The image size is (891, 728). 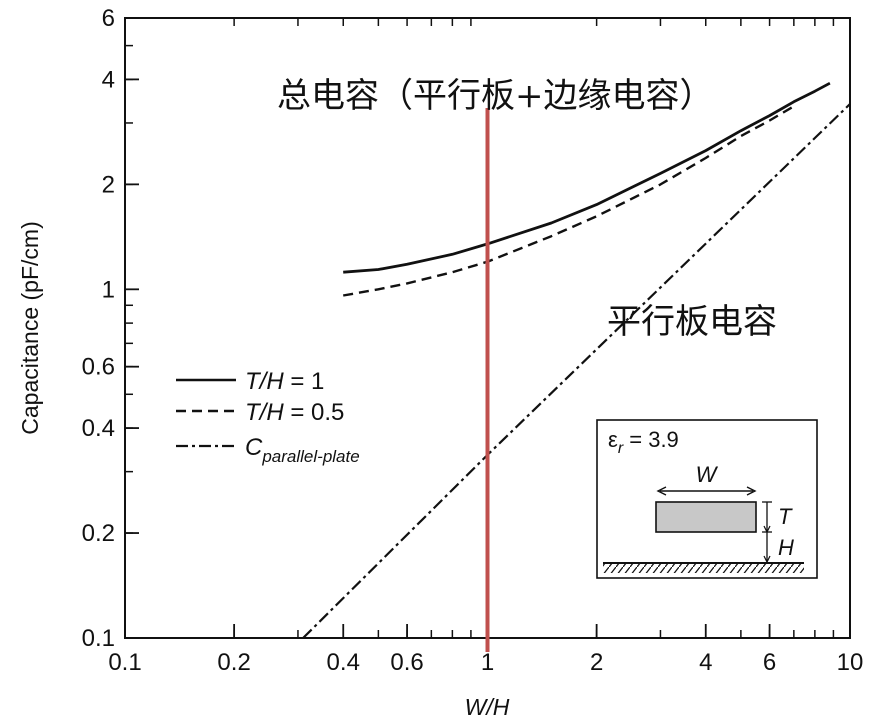 What do you see at coordinates (294, 412) in the screenshot?
I see `legend-label-th-05: T/H = 0.5` at bounding box center [294, 412].